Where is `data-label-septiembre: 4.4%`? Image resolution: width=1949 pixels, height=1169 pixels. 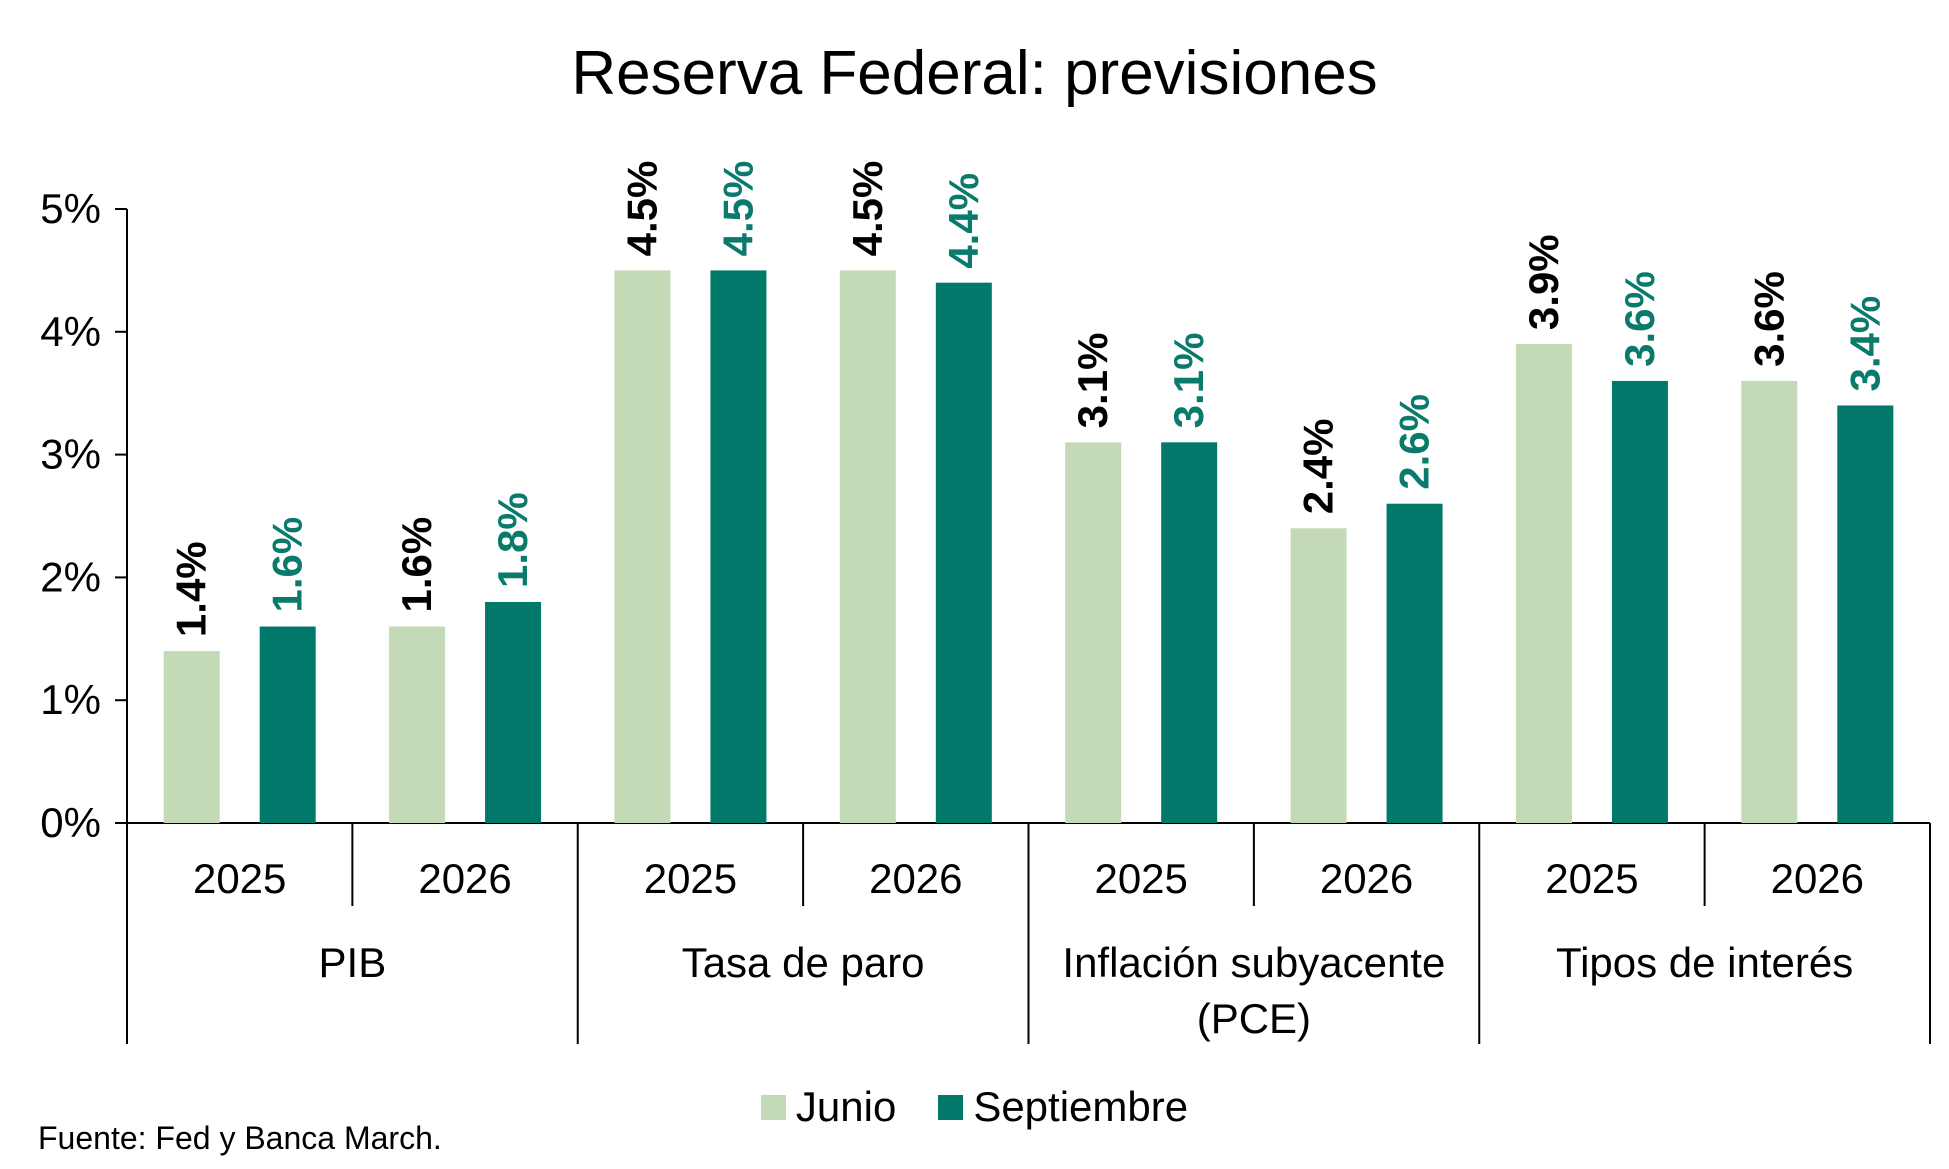
data-label-septiembre: 4.4% is located at coordinates (963, 221).